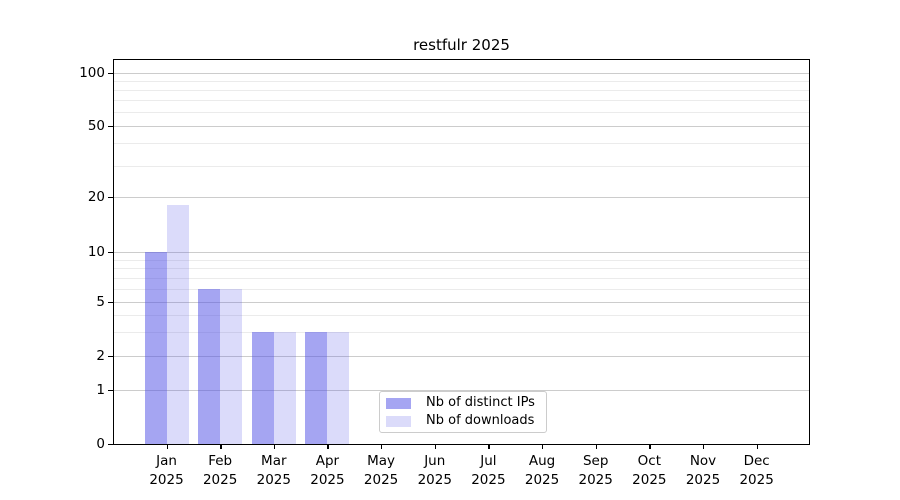 This screenshot has width=900, height=500. What do you see at coordinates (327, 471) in the screenshot?
I see `x-tick-label: Apr 2025` at bounding box center [327, 471].